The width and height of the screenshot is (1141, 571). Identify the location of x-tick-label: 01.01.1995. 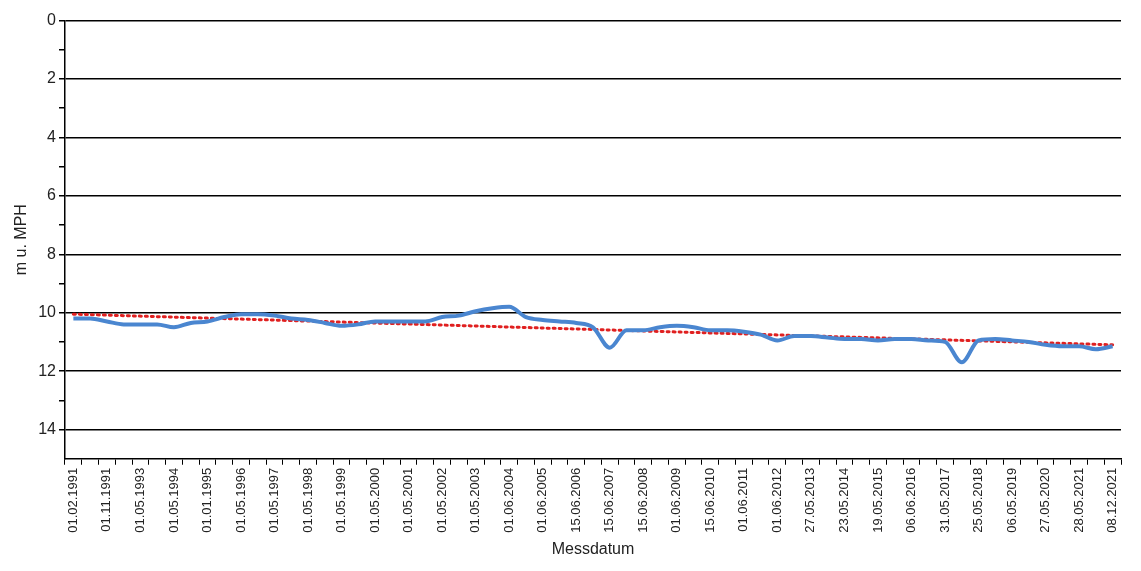
(207, 500).